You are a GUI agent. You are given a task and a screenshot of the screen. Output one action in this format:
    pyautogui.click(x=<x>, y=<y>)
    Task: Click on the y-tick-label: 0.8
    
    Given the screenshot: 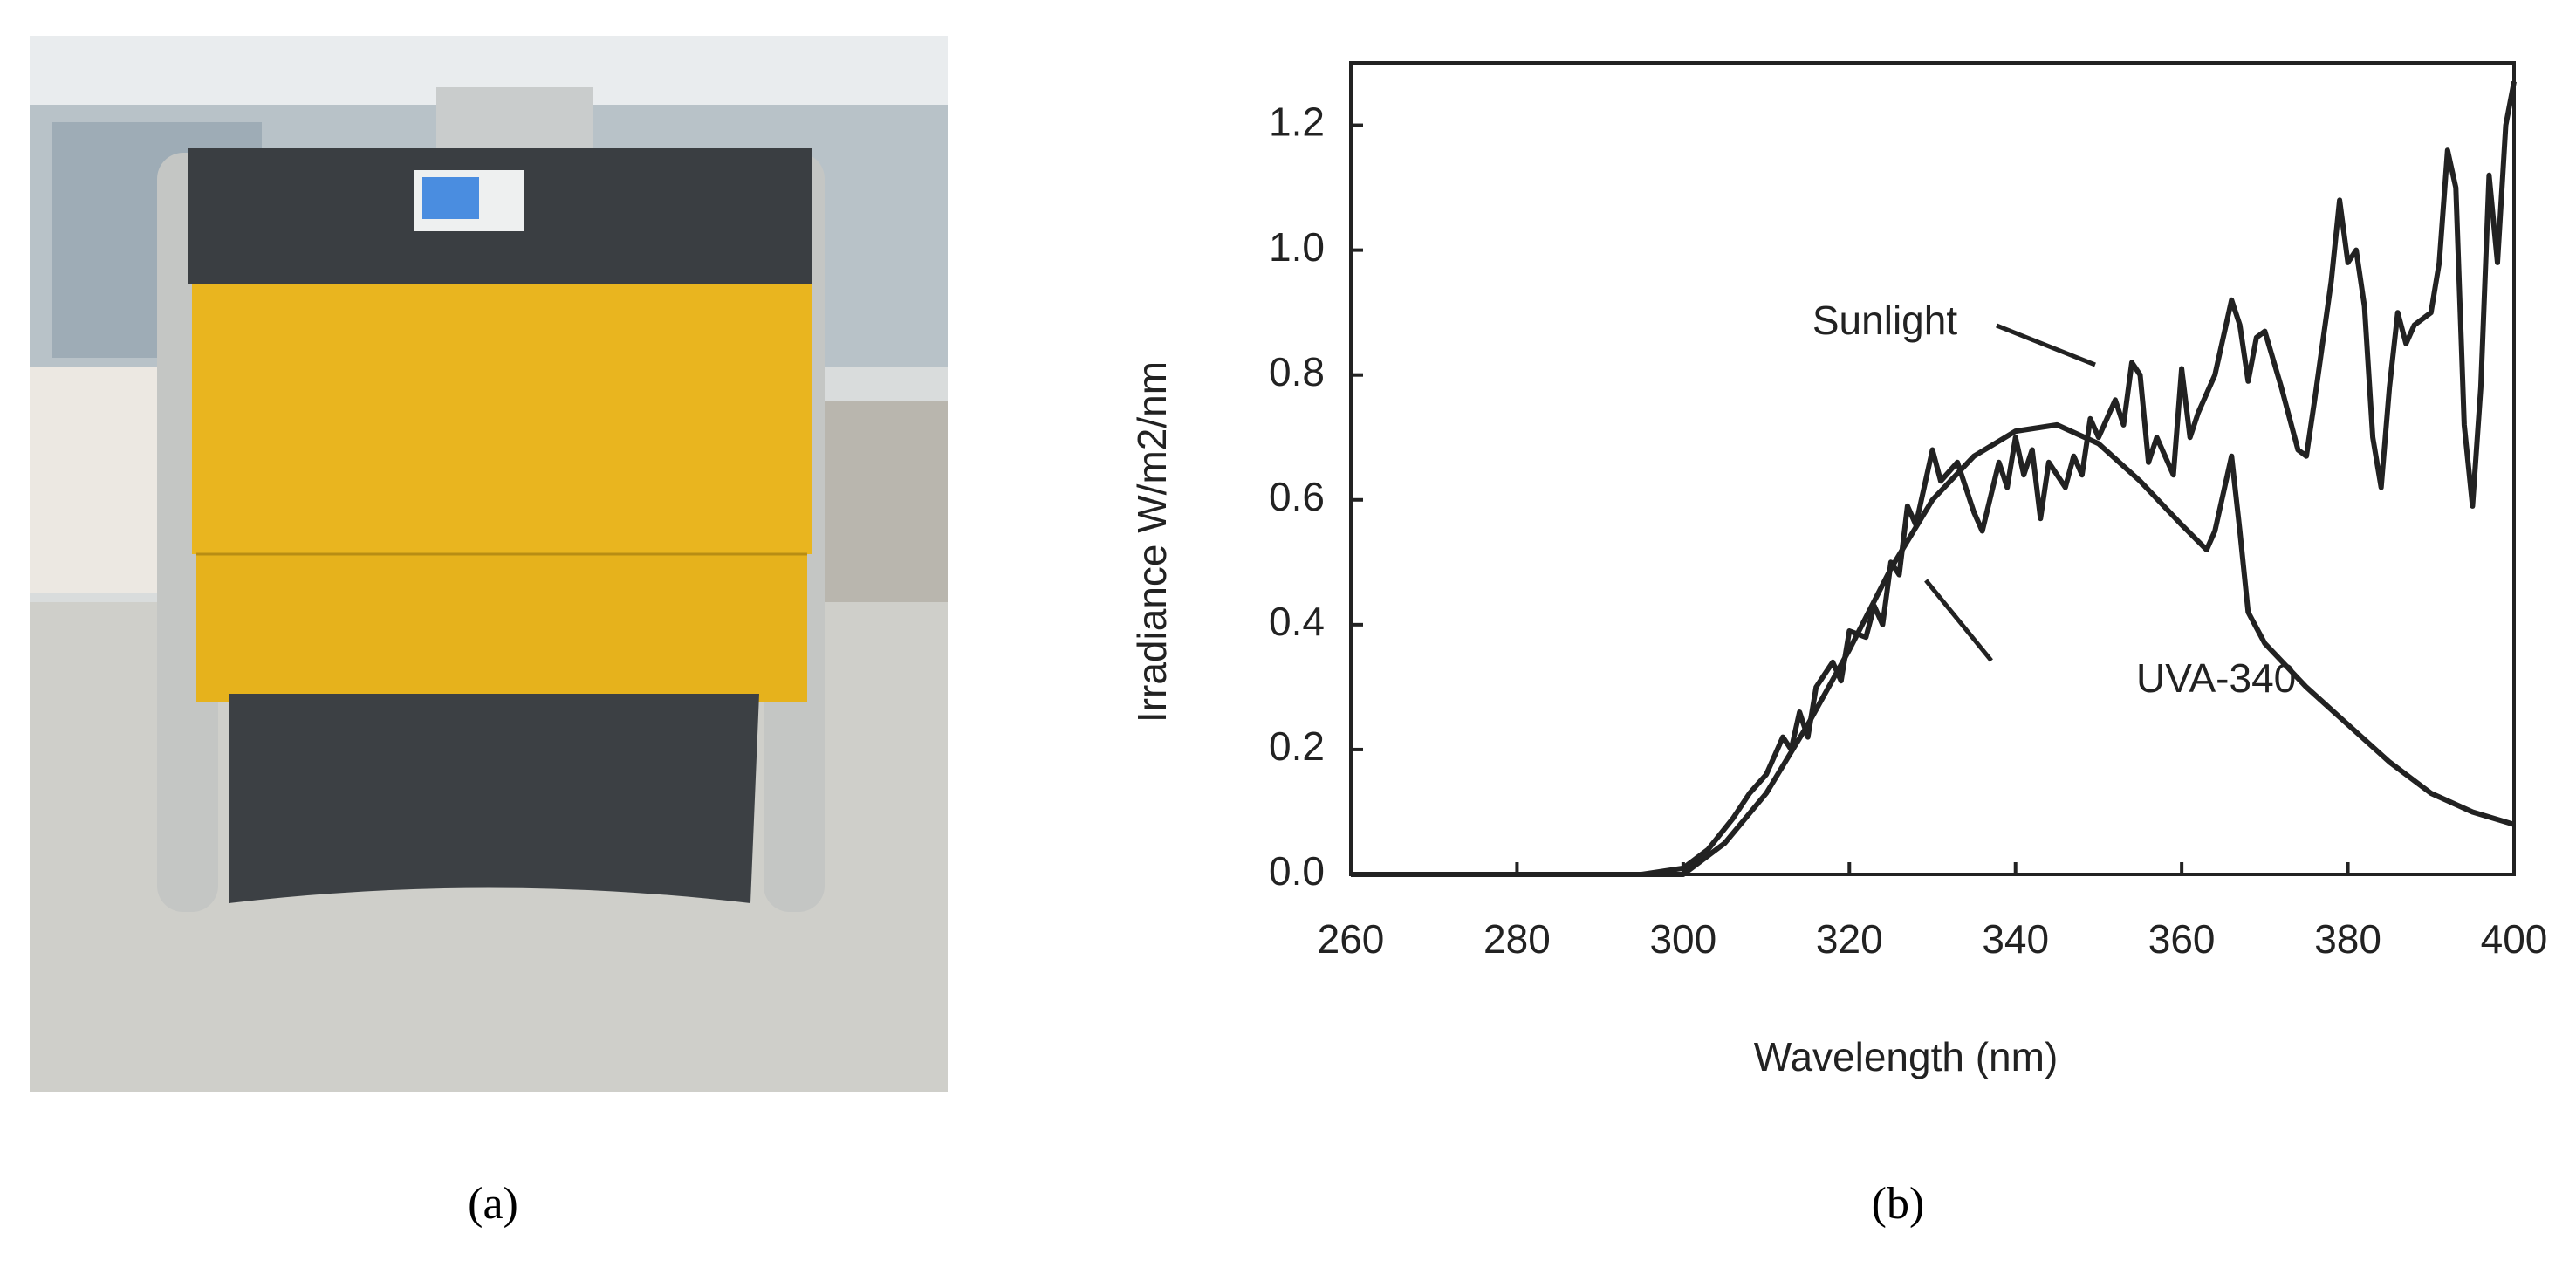 What is the action you would take?
    pyautogui.click(x=1297, y=371)
    